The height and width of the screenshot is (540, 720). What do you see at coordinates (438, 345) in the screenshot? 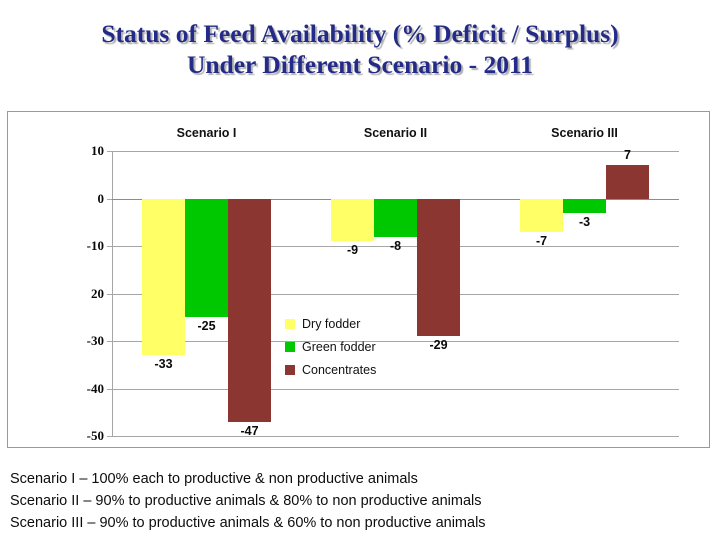
I see `bar-value-label-2-3: -29` at bounding box center [438, 345].